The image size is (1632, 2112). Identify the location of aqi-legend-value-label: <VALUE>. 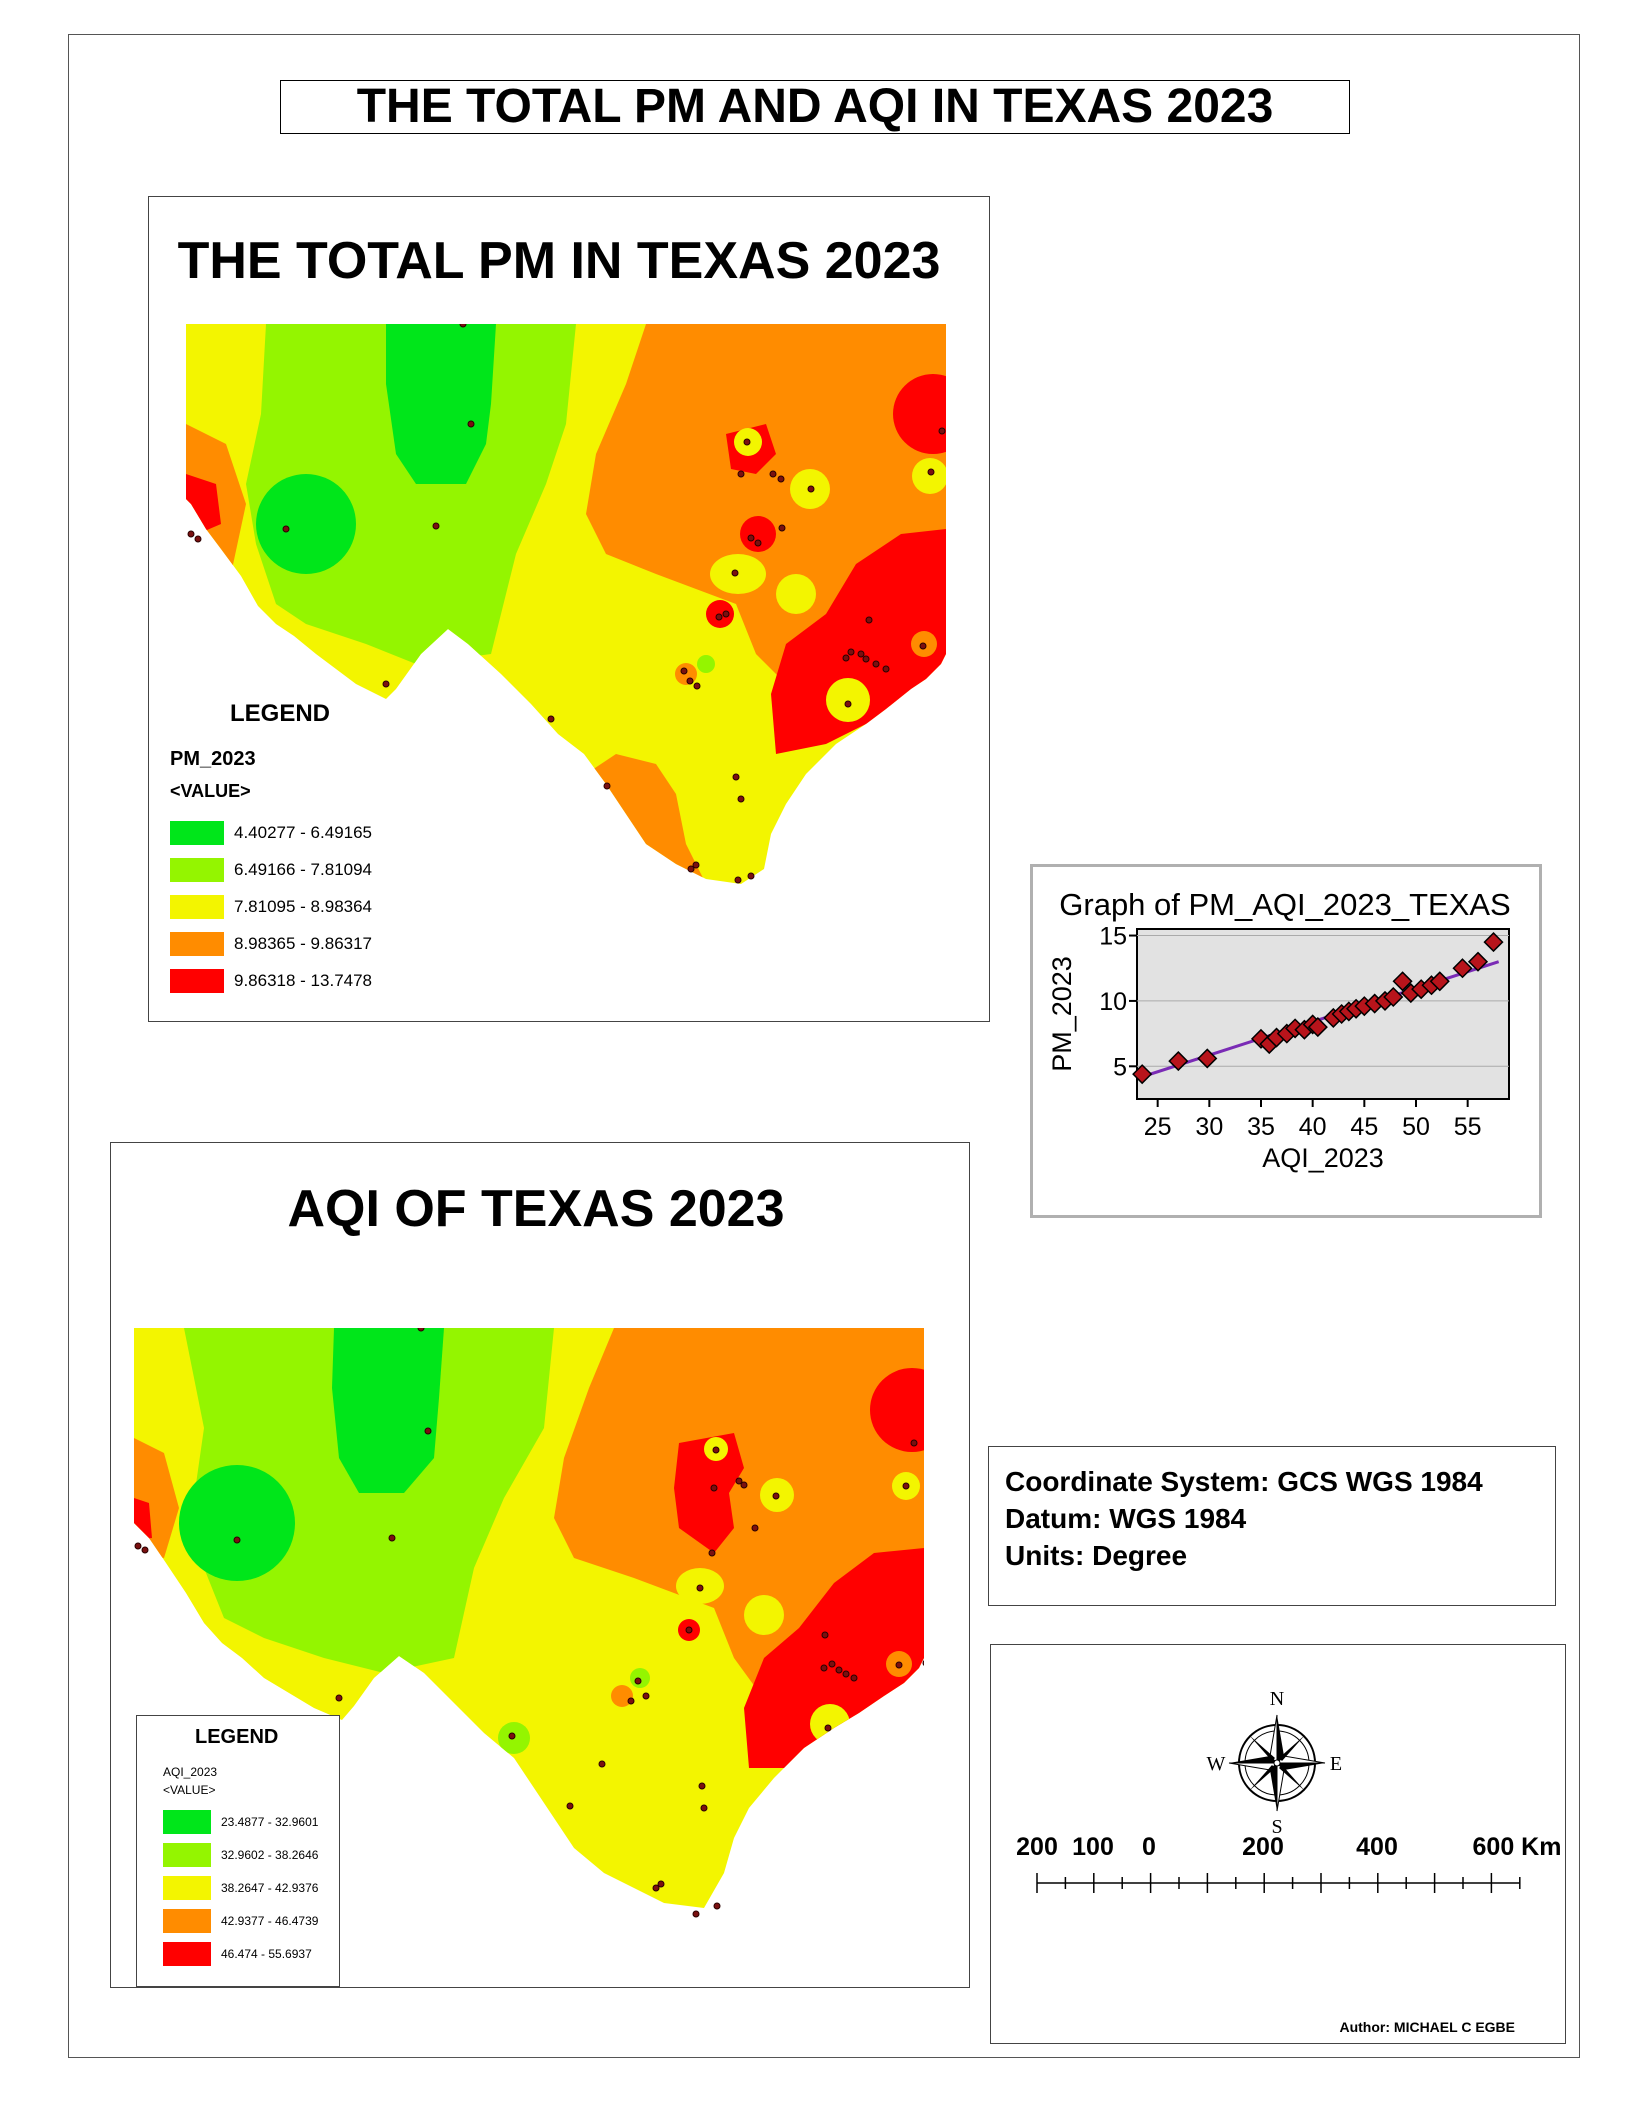
(189, 1790).